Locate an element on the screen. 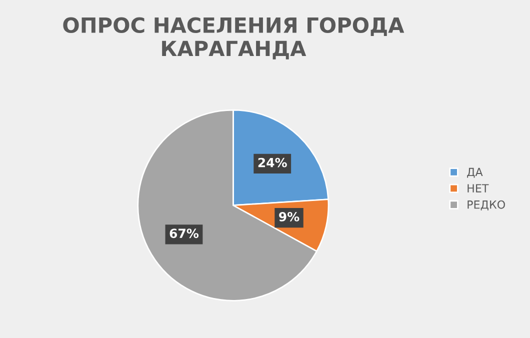 The height and width of the screenshot is (338, 530). legend-label: НЕТ is located at coordinates (478, 188).